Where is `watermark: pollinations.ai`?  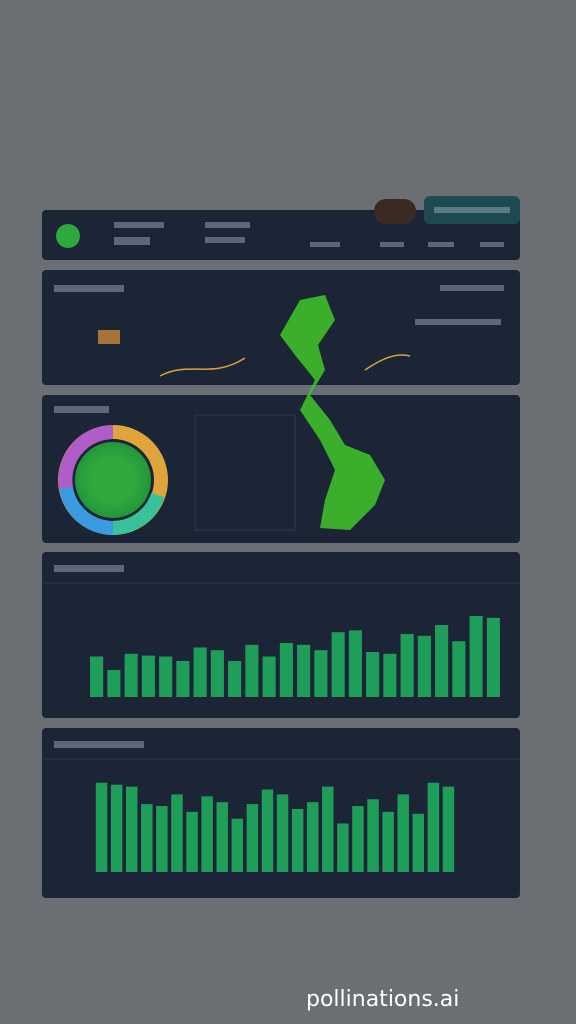
watermark: pollinations.ai is located at coordinates (382, 999).